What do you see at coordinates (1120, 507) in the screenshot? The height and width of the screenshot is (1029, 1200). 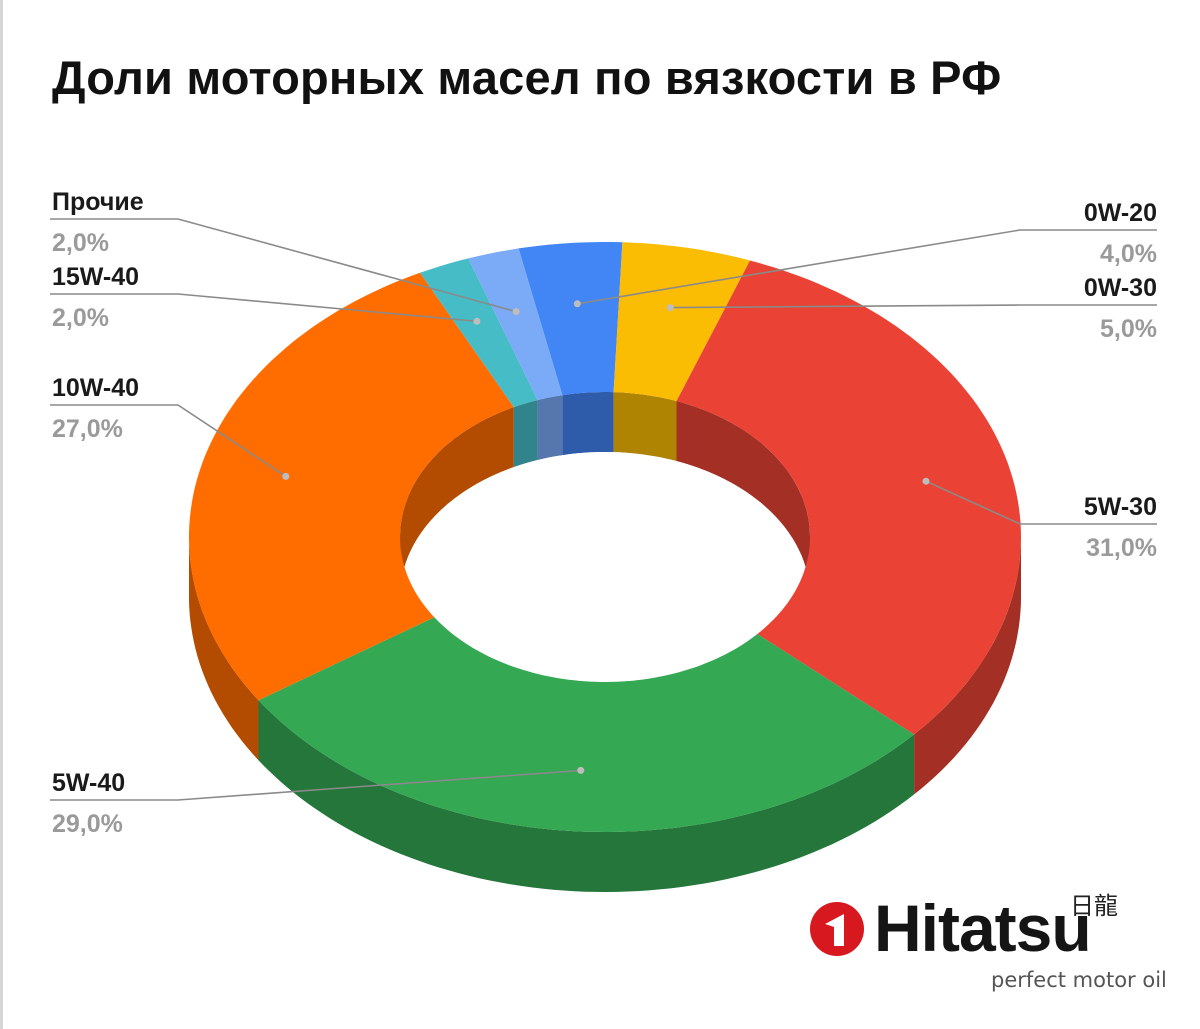 I see `data-label-name: 5W-30` at bounding box center [1120, 507].